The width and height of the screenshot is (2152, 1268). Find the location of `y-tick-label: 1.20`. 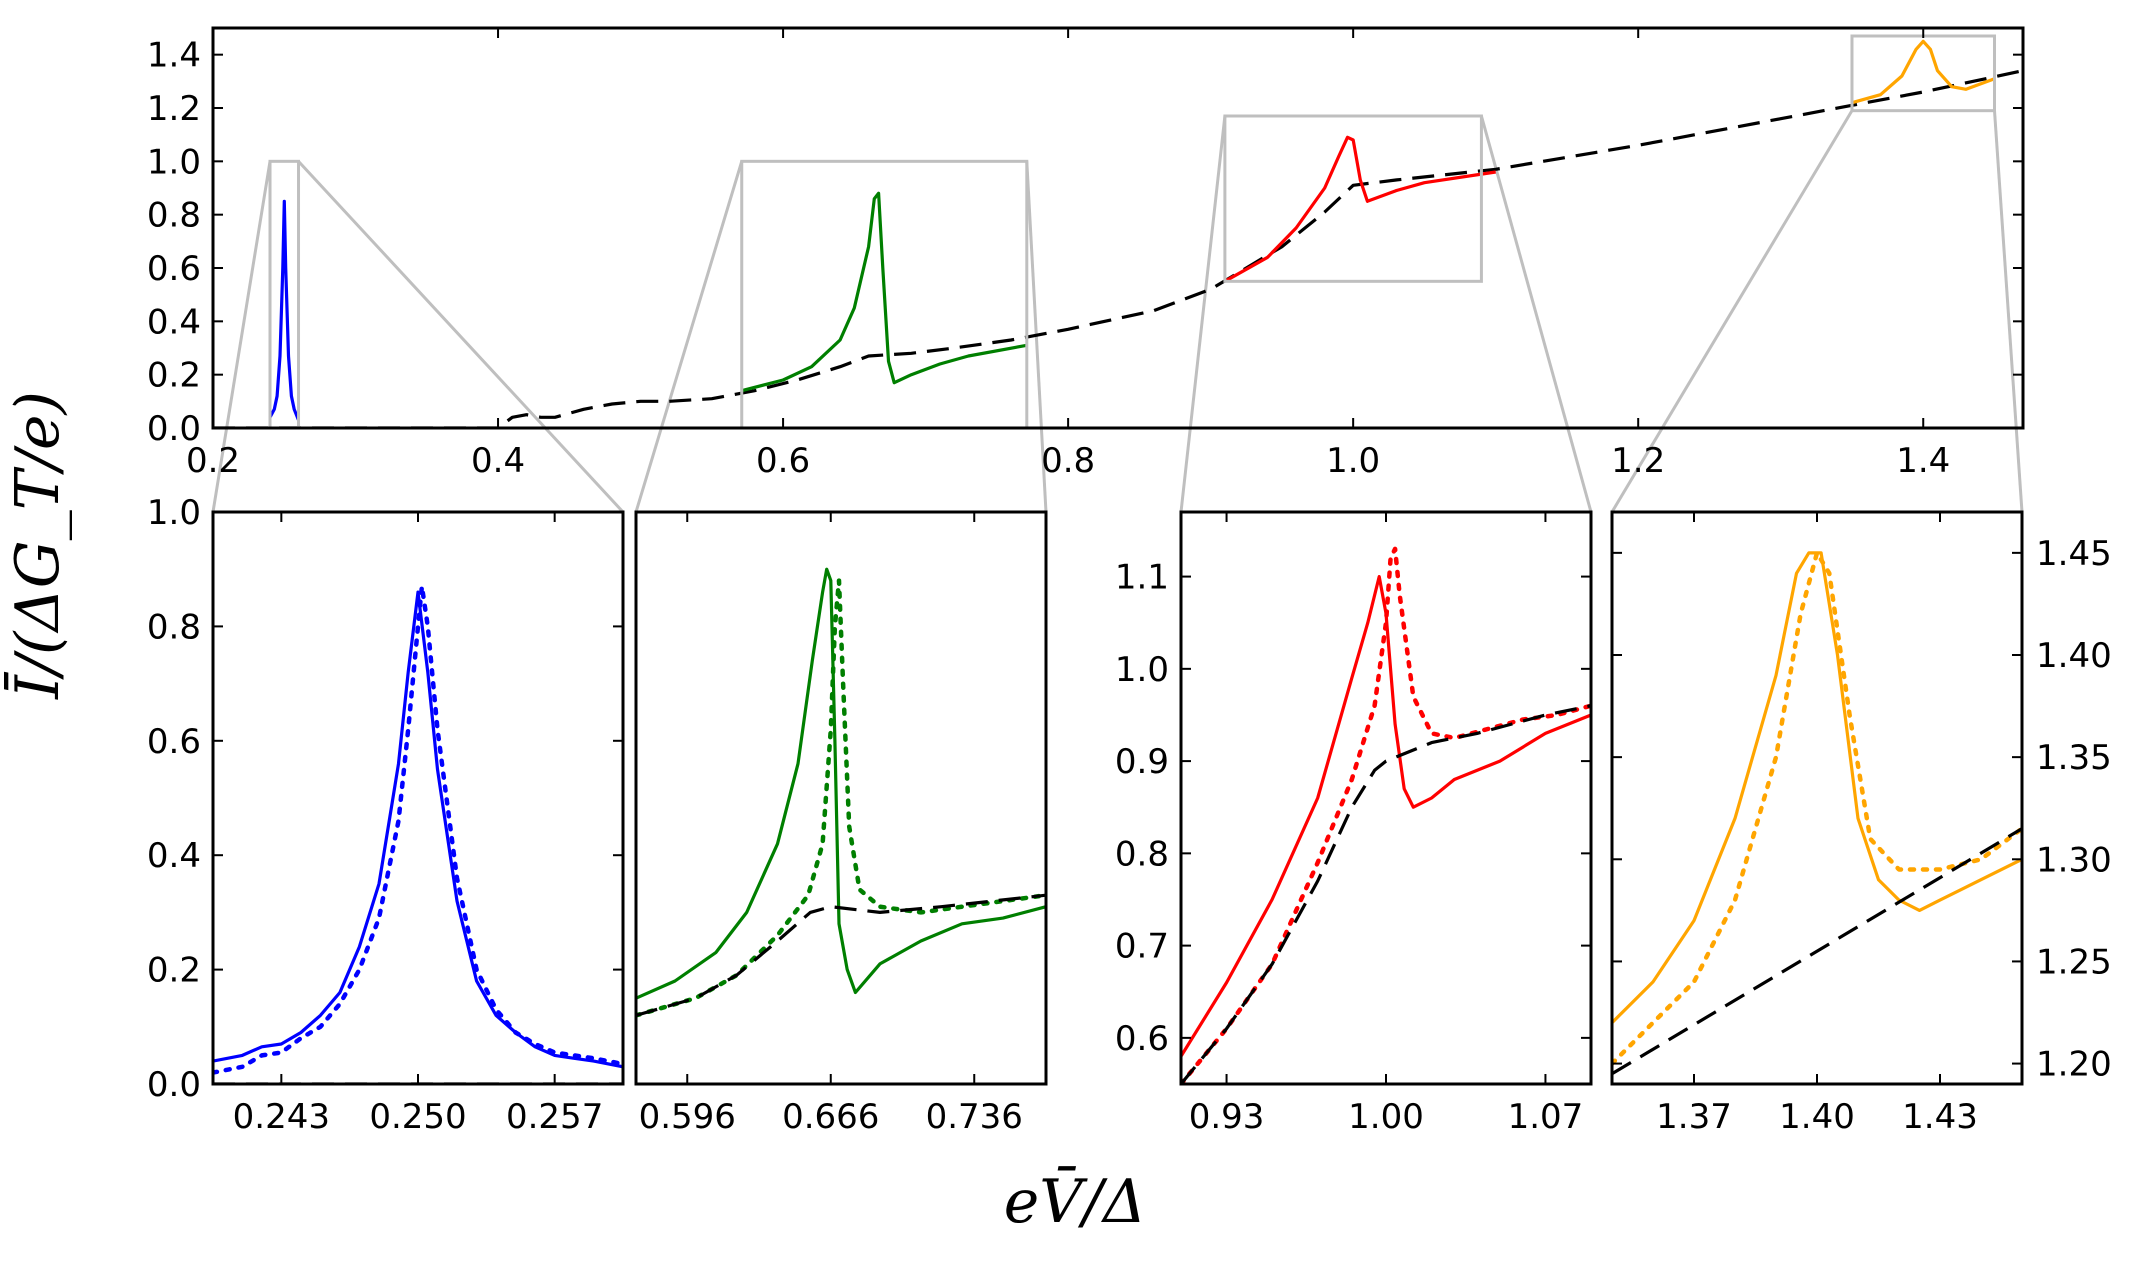

y-tick-label: 1.20 is located at coordinates (2074, 1065).